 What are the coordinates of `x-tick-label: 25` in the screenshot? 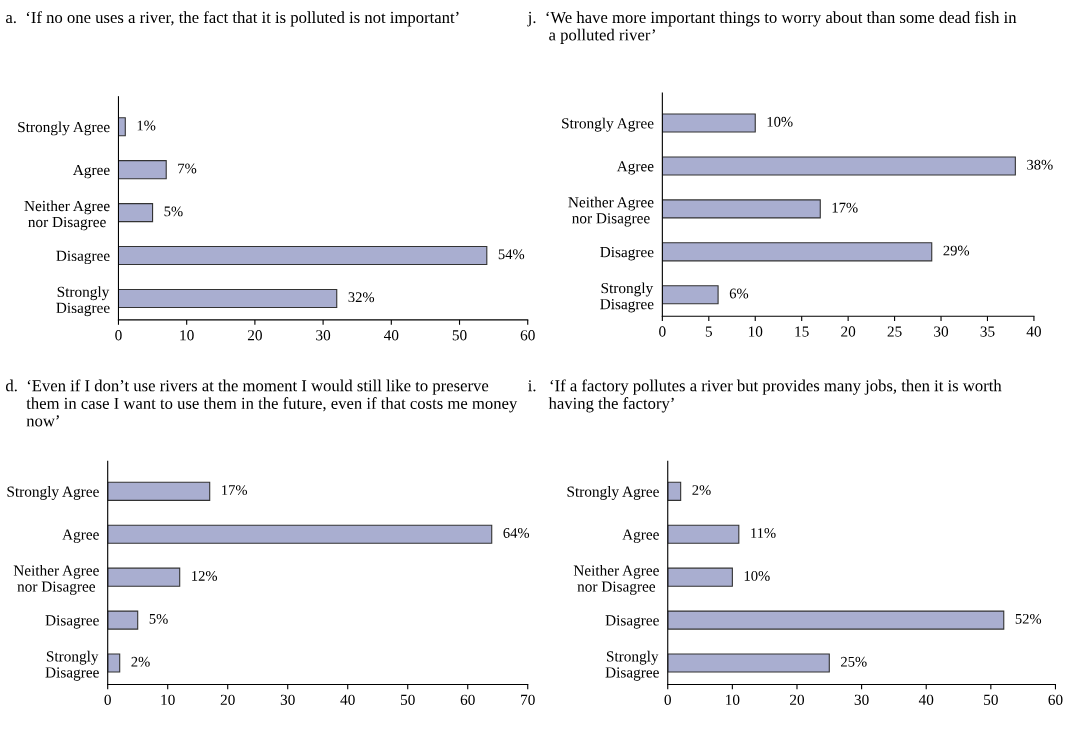 It's located at (894, 331).